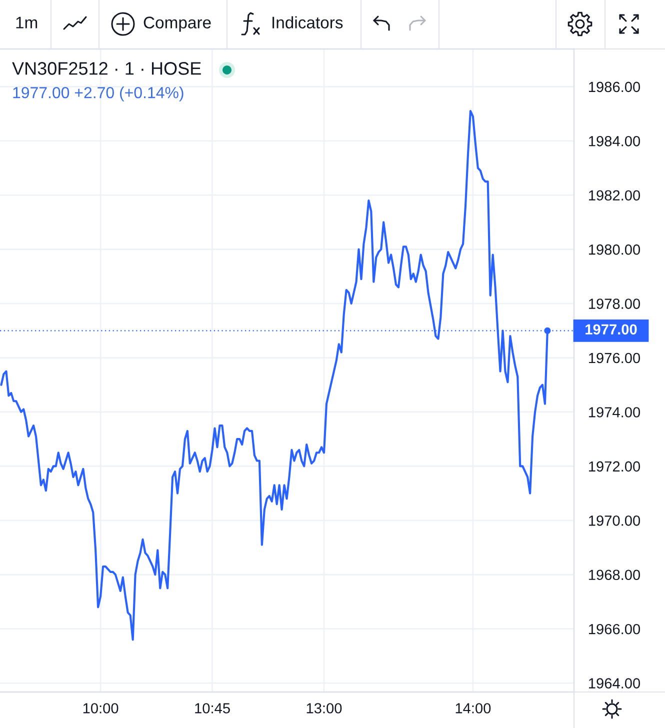 The height and width of the screenshot is (728, 665). What do you see at coordinates (100, 708) in the screenshot?
I see `x-tick-label: 10:00` at bounding box center [100, 708].